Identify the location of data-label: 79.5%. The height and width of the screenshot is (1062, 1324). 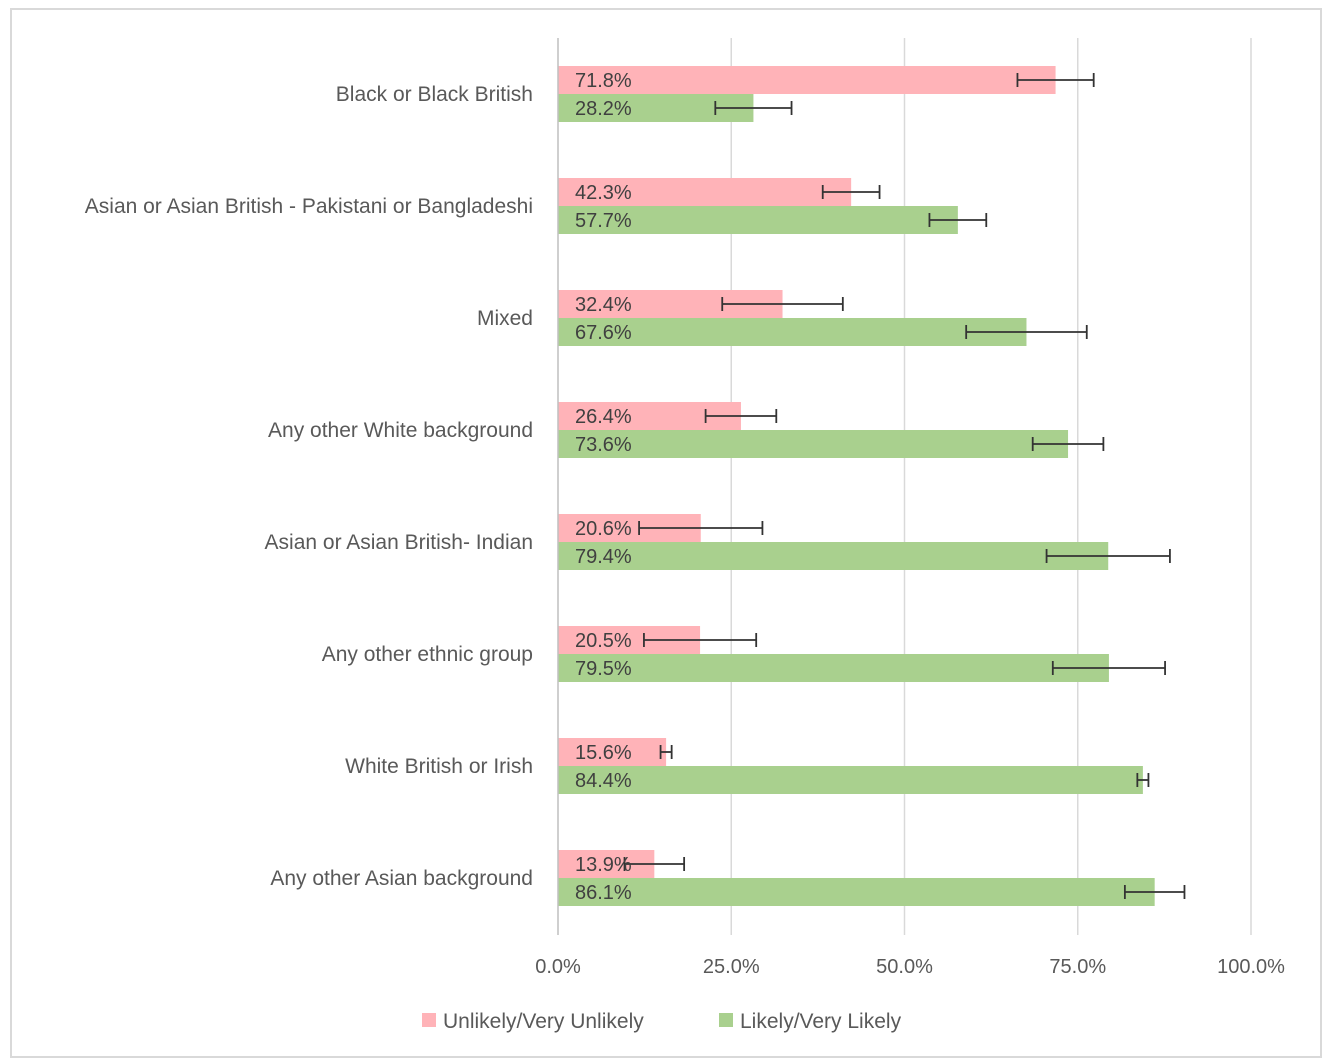
(603, 669).